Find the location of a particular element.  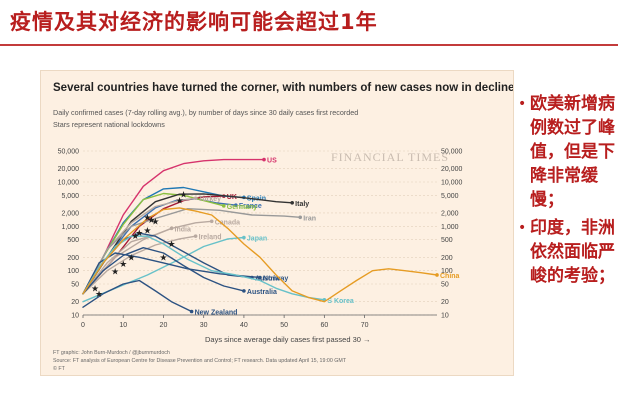

series-line-ireland is located at coordinates (139, 265).